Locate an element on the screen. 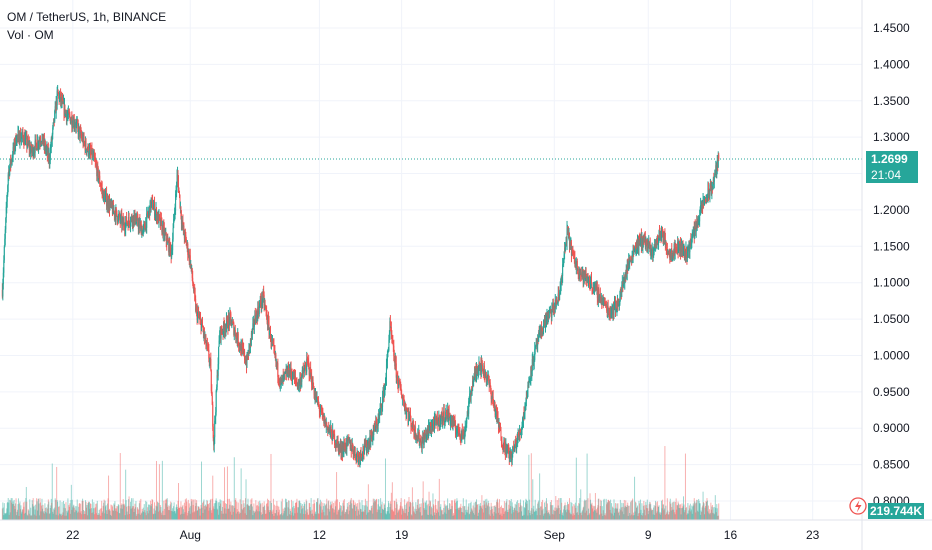 This screenshot has width=932, height=550. lightning-icon is located at coordinates (858, 506).